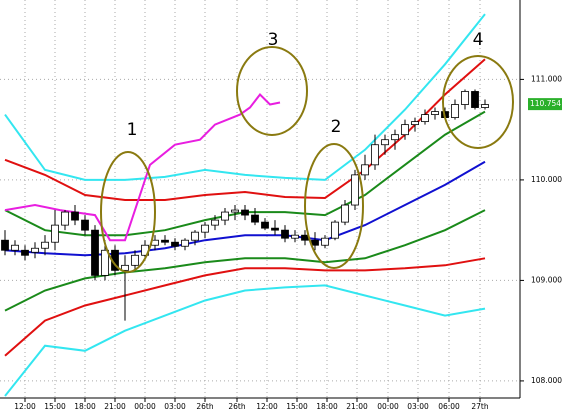 This screenshot has width=563, height=414. I want to click on annotation: 1, so click(132, 130).